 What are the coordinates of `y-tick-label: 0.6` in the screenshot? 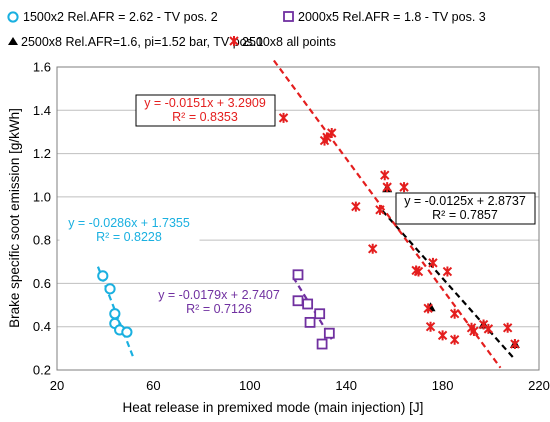 It's located at (42, 283).